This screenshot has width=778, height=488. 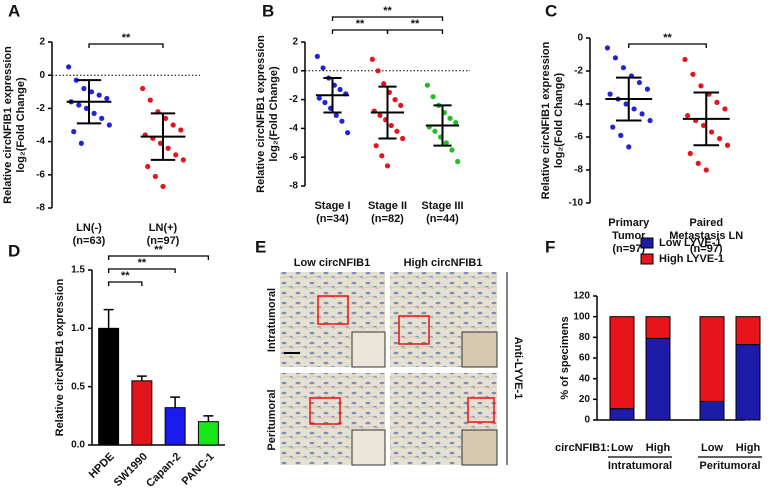 I want to click on column-label: High circNFIB1, so click(x=443, y=263).